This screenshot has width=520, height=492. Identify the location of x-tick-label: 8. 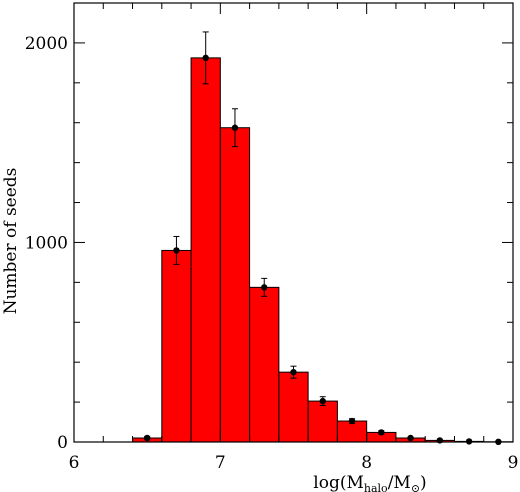
(366, 463).